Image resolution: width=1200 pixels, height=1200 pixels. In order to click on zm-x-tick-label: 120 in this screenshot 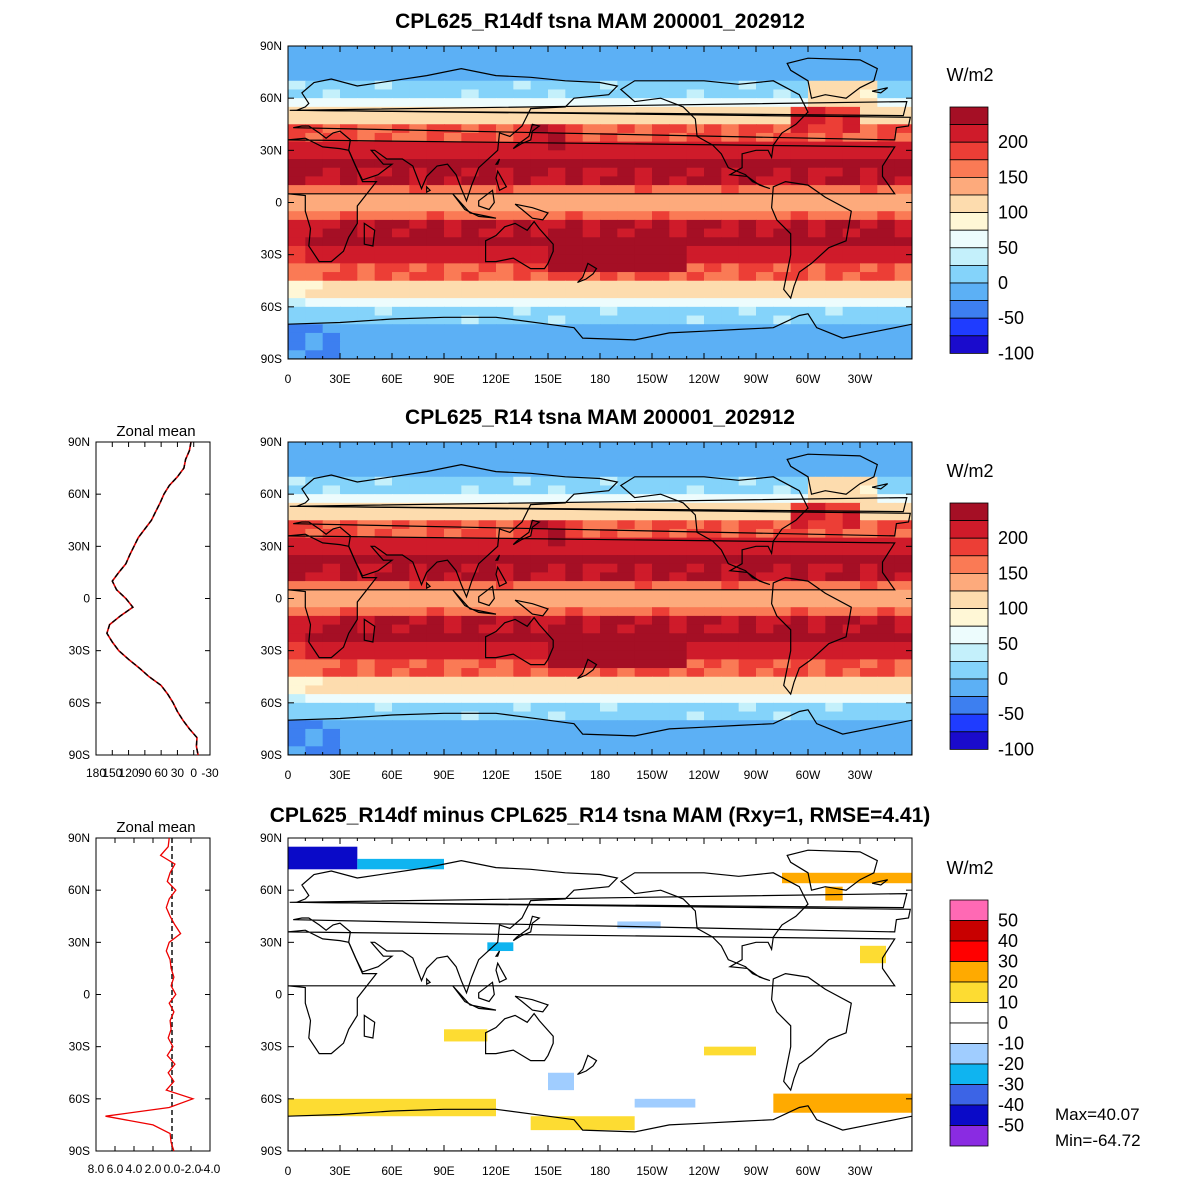, I will do `click(129, 773)`.